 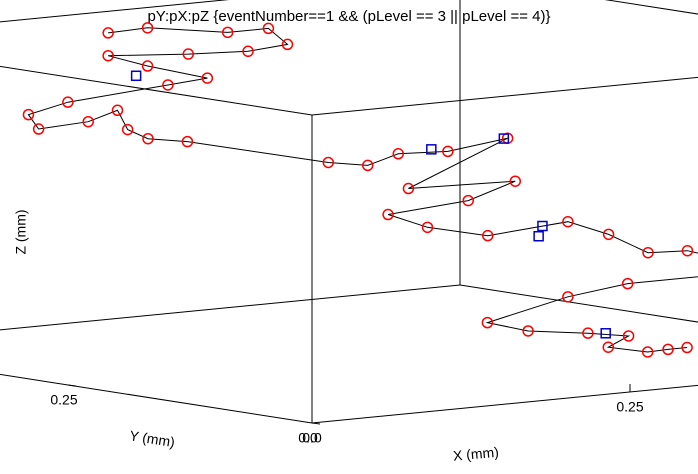 I want to click on y-tick-label: 0.25, so click(x=63, y=400).